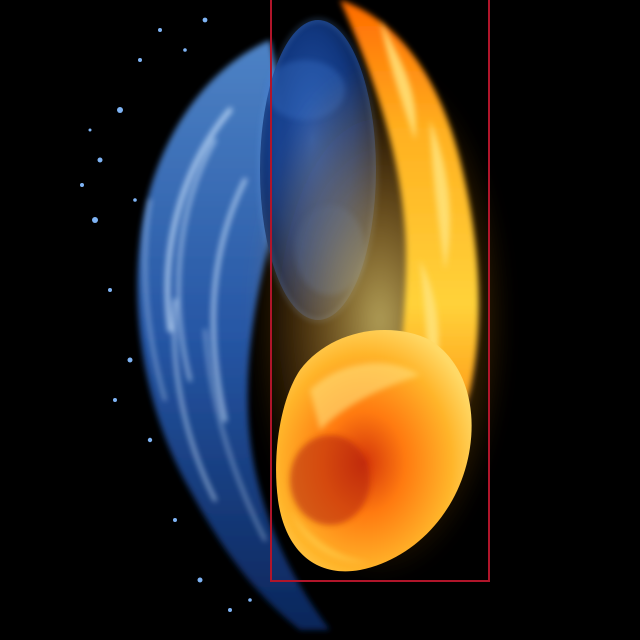  Describe the element at coordinates (409, 217) in the screenshot. I see `fire-tail` at that location.